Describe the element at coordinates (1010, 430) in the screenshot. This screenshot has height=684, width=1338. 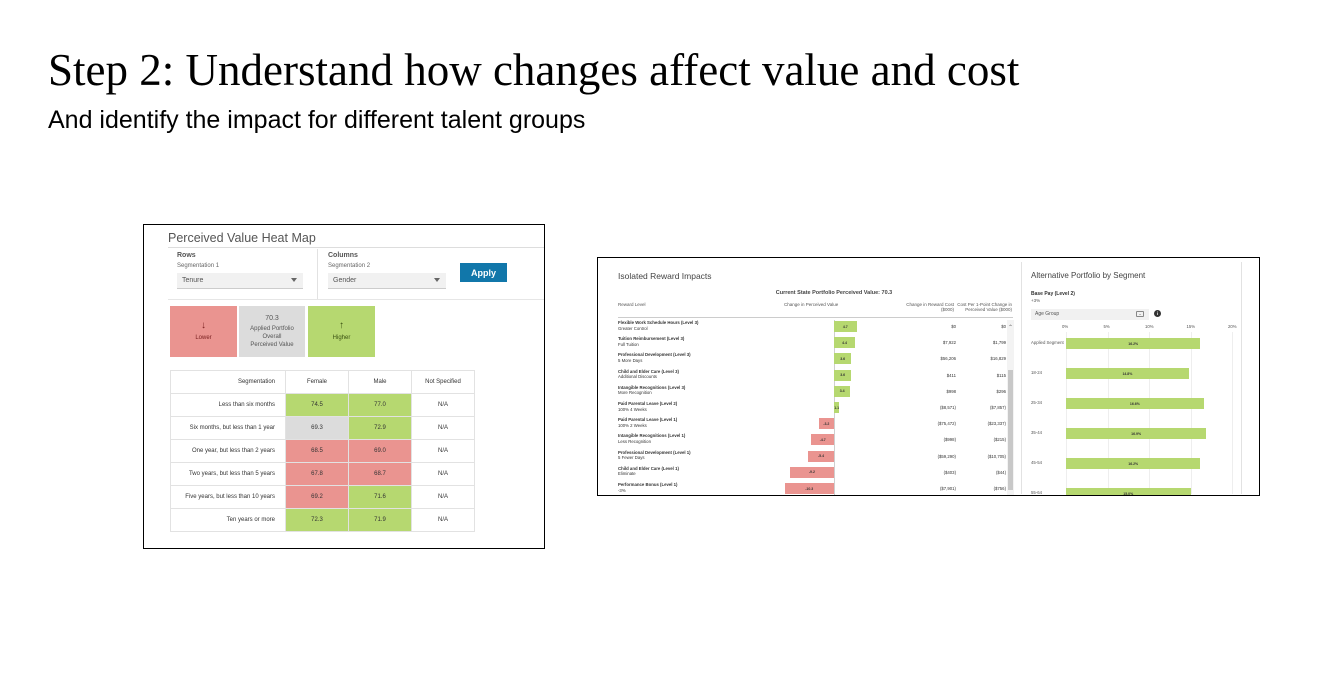
I see `scrollbar-thumb` at that location.